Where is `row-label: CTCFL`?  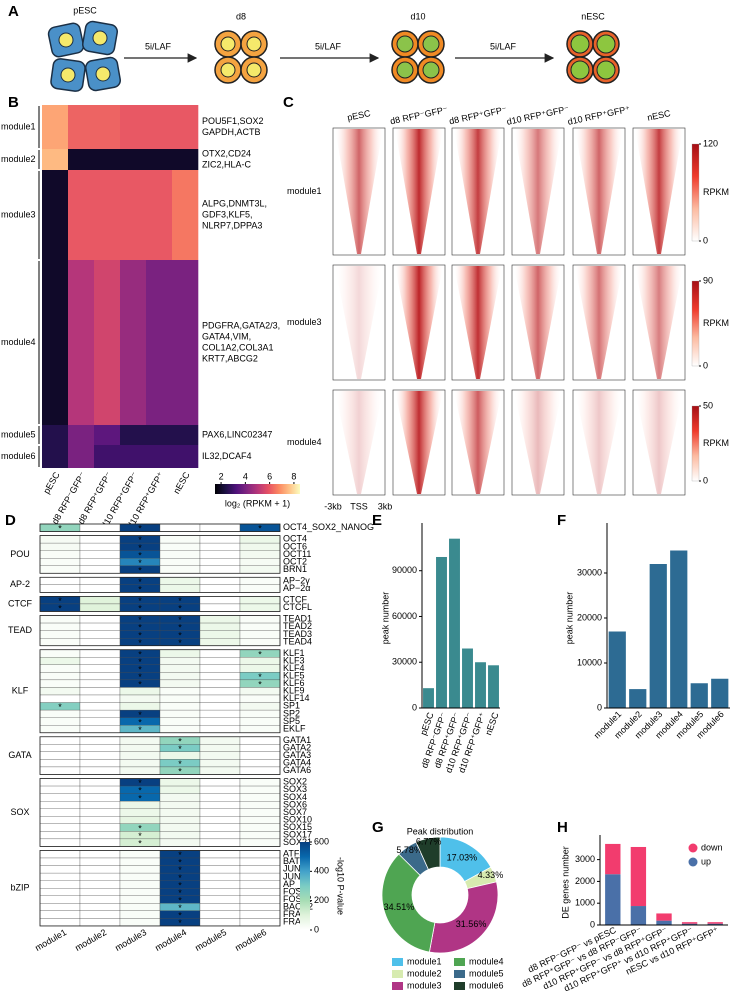
row-label: CTCFL is located at coordinates (297, 607).